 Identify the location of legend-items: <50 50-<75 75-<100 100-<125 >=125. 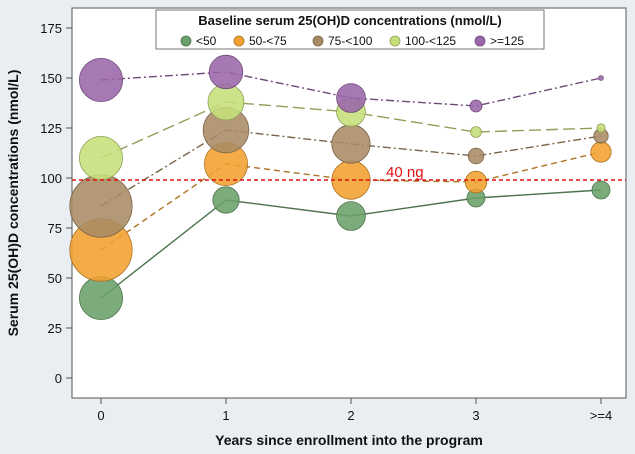
(352, 41).